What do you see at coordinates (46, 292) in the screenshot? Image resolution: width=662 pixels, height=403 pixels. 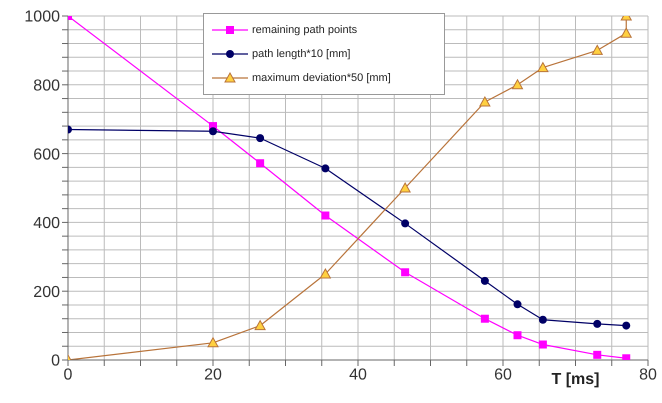 I see `y-tick-label: 200` at bounding box center [46, 292].